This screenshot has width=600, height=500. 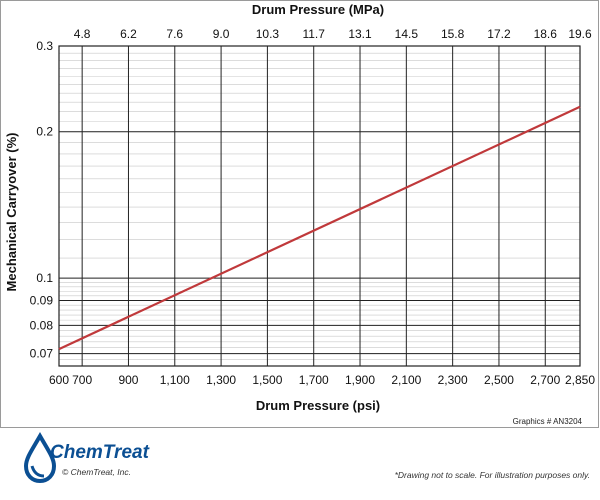 I want to click on x-tick-label: 2,700, so click(x=545, y=380).